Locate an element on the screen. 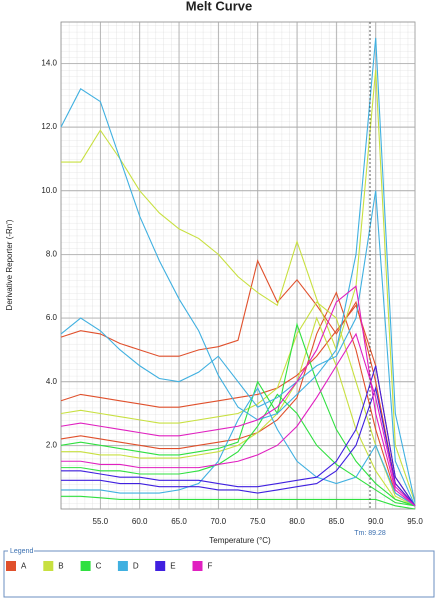  y-tick-label: 8.0 is located at coordinates (52, 253).